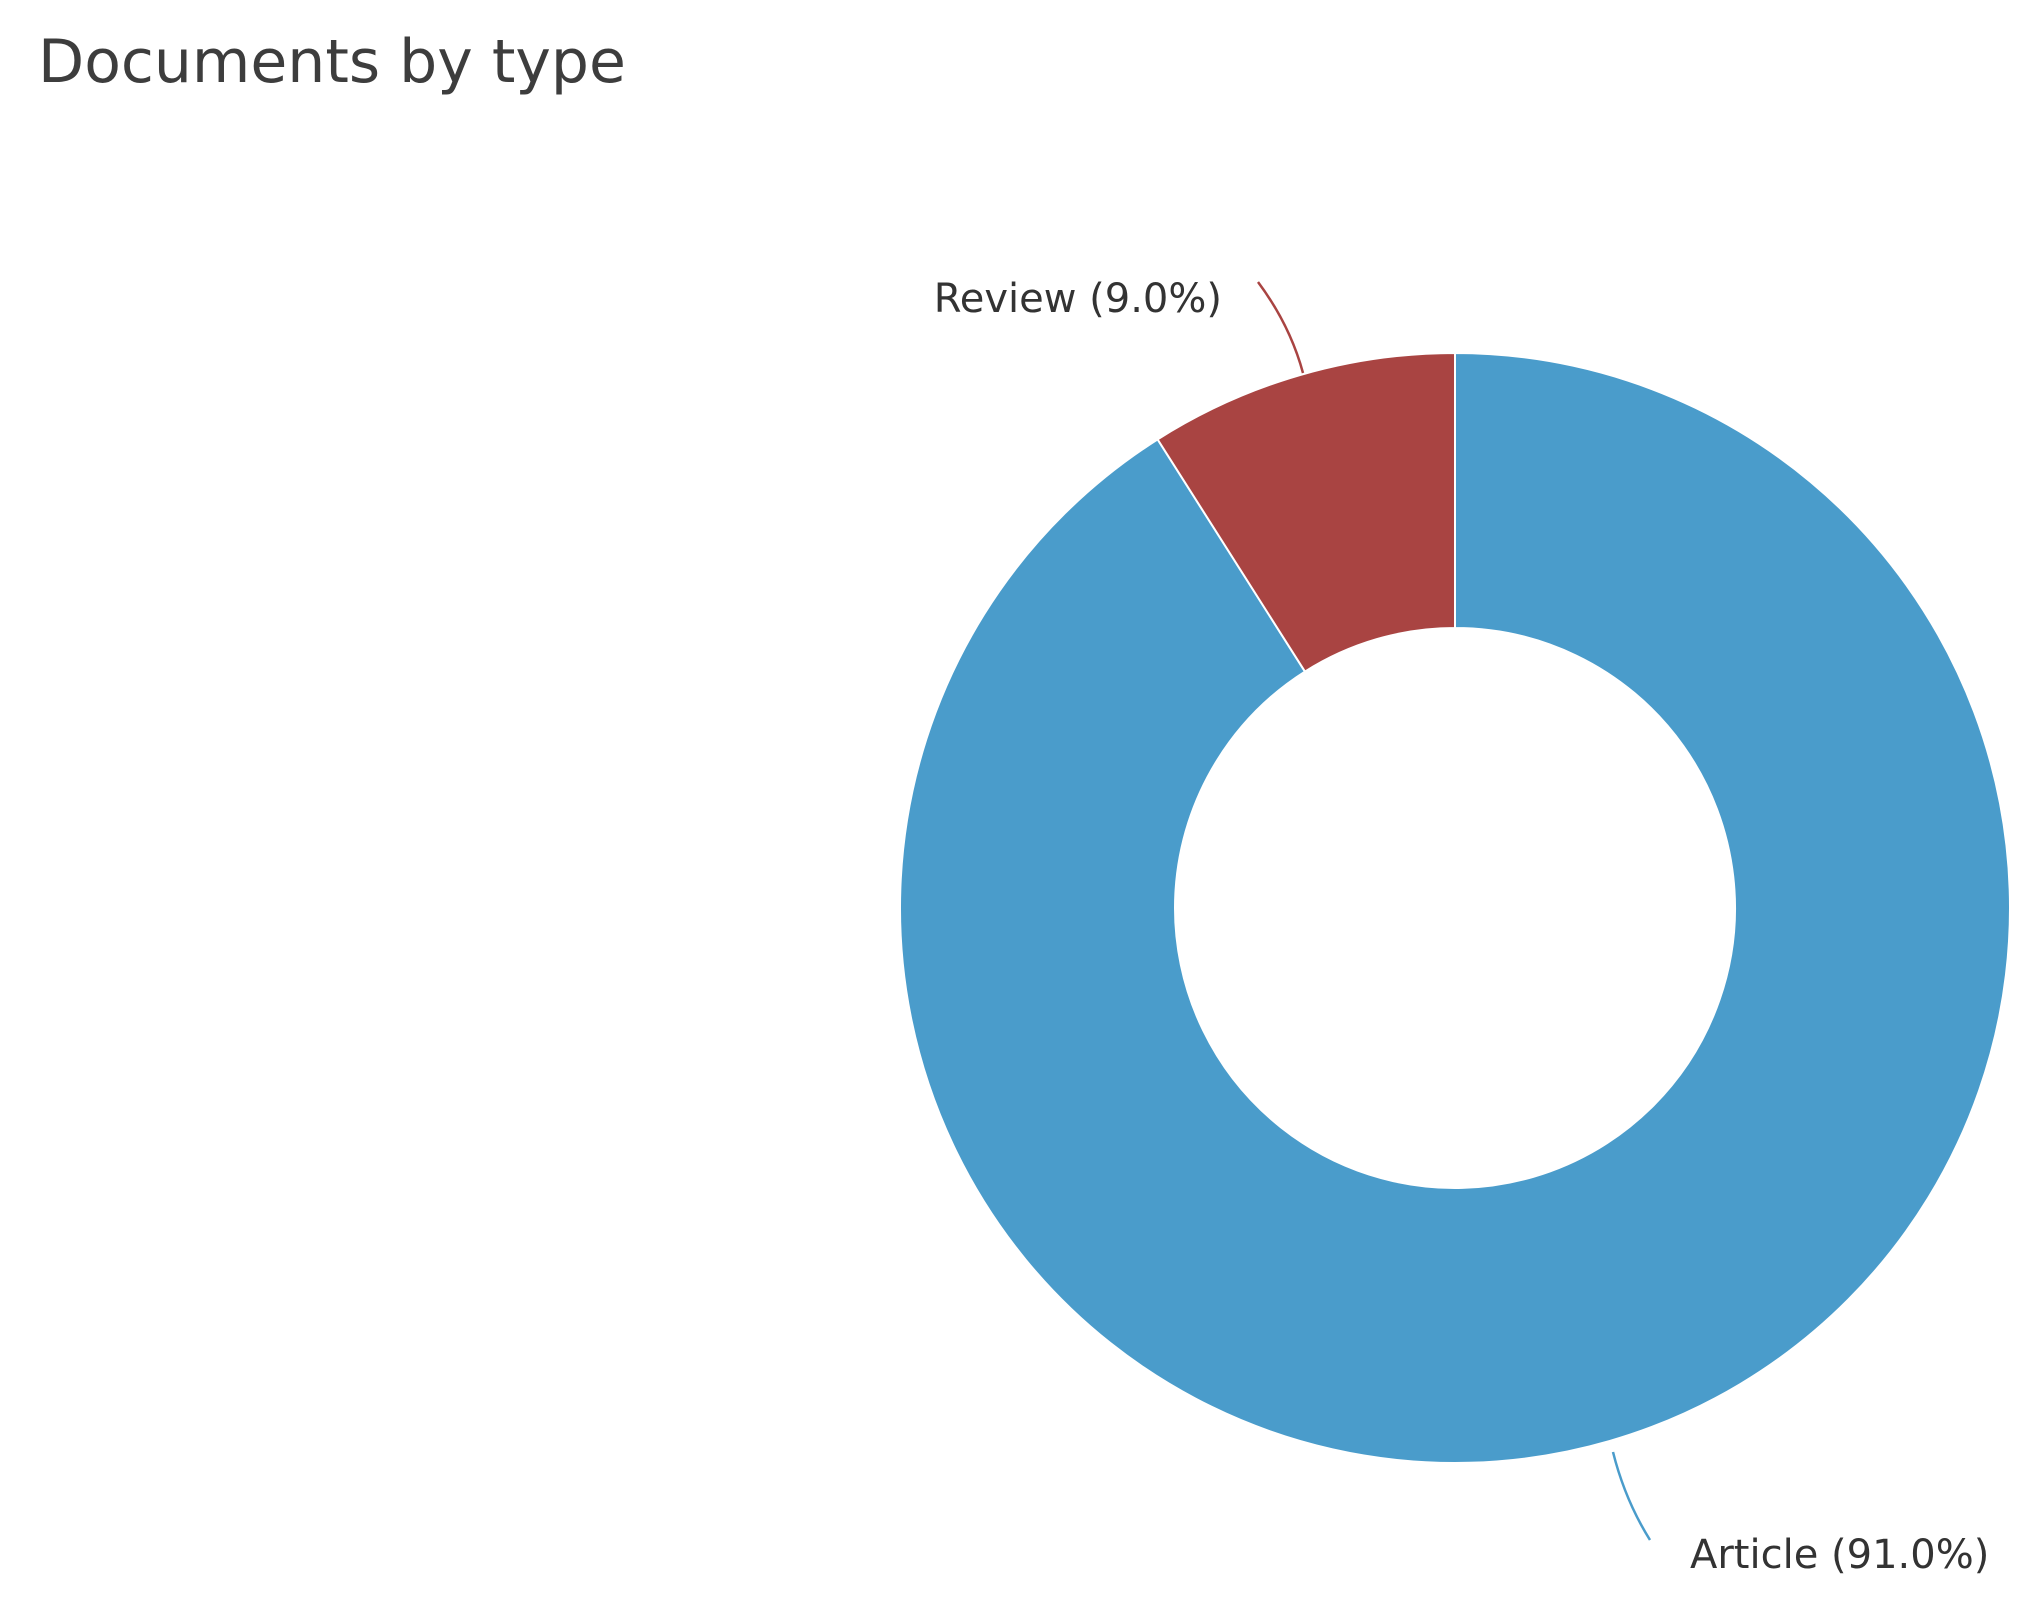  What do you see at coordinates (1631, 1496) in the screenshot?
I see `leader-line-article` at bounding box center [1631, 1496].